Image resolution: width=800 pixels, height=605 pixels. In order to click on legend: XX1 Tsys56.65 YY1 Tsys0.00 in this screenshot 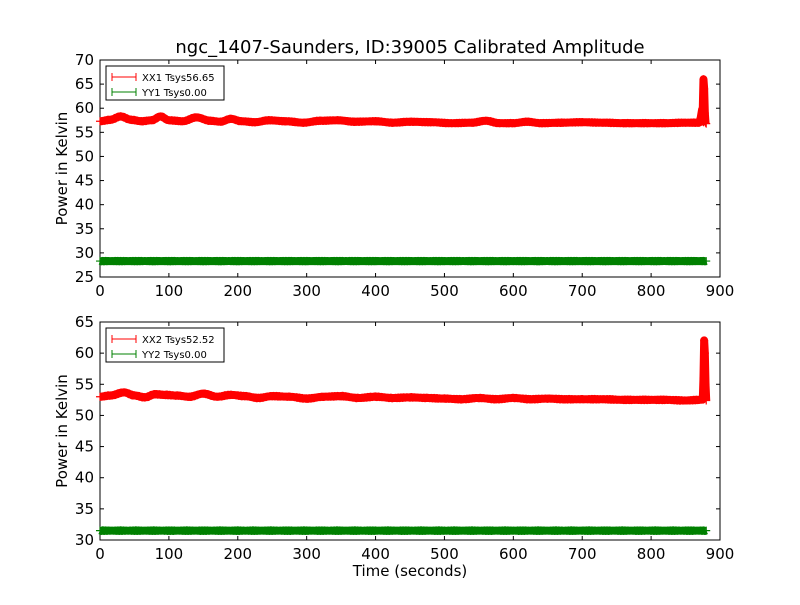, I will do `click(165, 83)`.